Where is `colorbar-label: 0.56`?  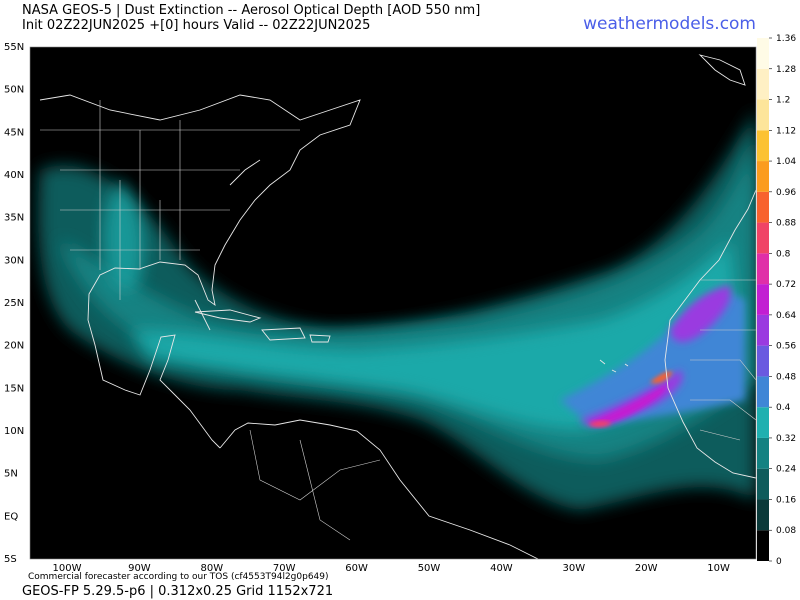
colorbar-label: 0.56 is located at coordinates (786, 347).